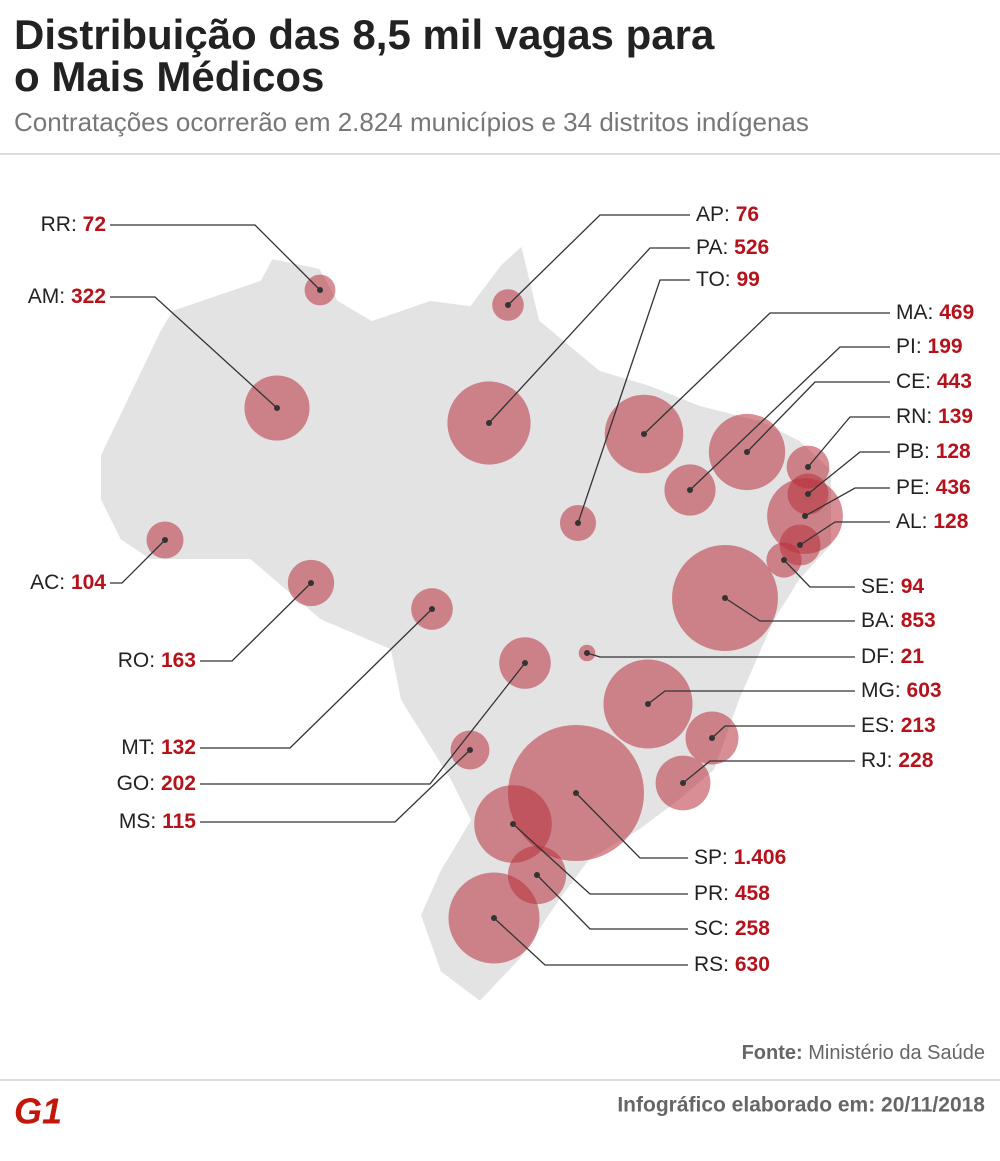 Image resolution: width=1000 pixels, height=1161 pixels. Describe the element at coordinates (712, 247) in the screenshot. I see `state-code: PA:` at that location.